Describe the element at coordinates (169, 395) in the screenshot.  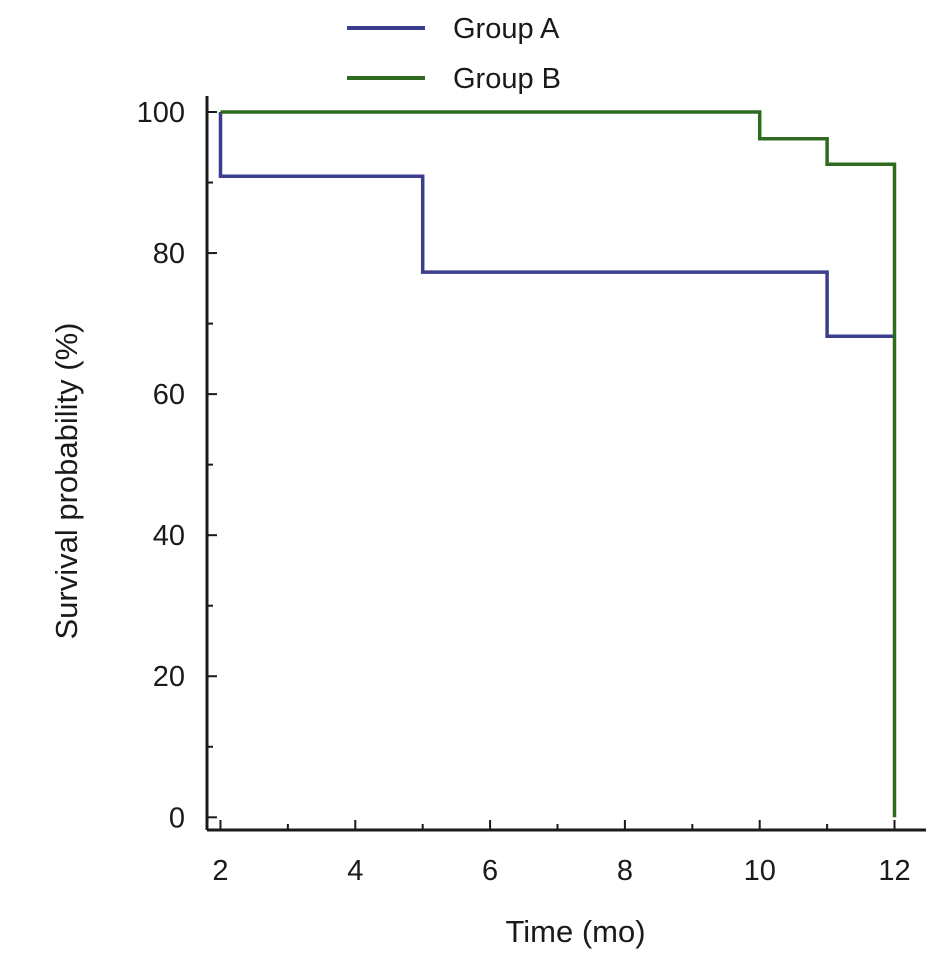
I see `y-tick-label: 60` at that location.